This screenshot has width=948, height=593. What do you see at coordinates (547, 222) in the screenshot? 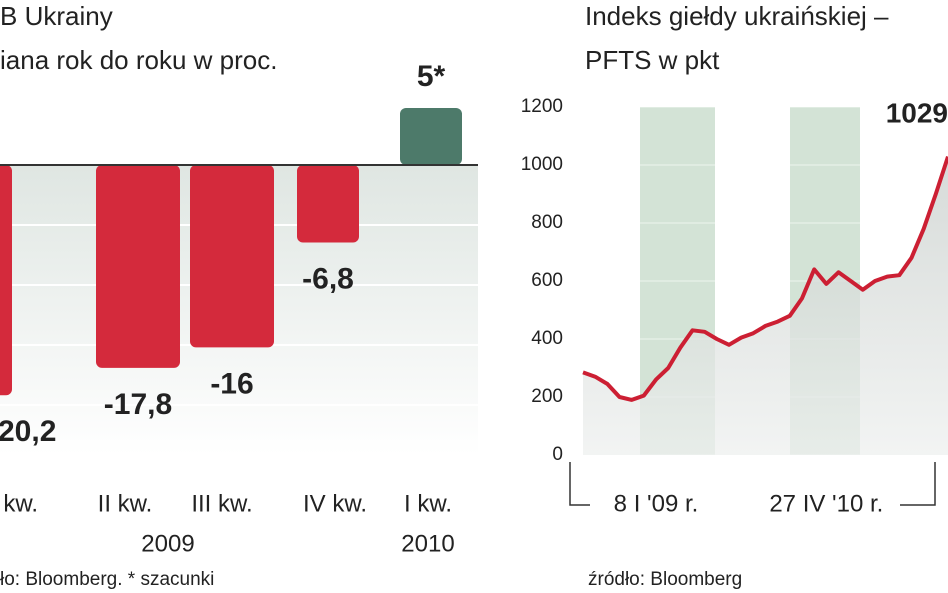
I see `y-tick-label: 800` at bounding box center [547, 222].